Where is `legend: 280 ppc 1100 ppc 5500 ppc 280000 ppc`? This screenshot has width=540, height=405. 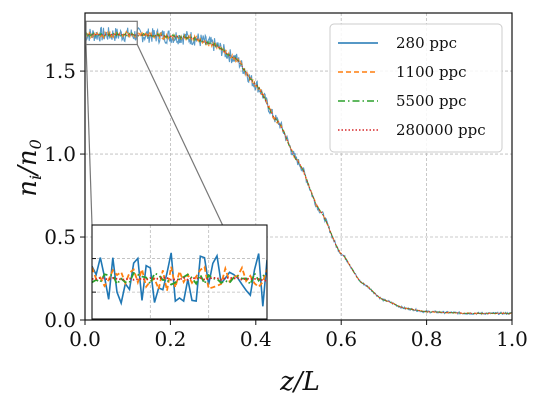
legend: 280 ppc 1100 ppc 5500 ppc 280000 ppc is located at coordinates (416, 88).